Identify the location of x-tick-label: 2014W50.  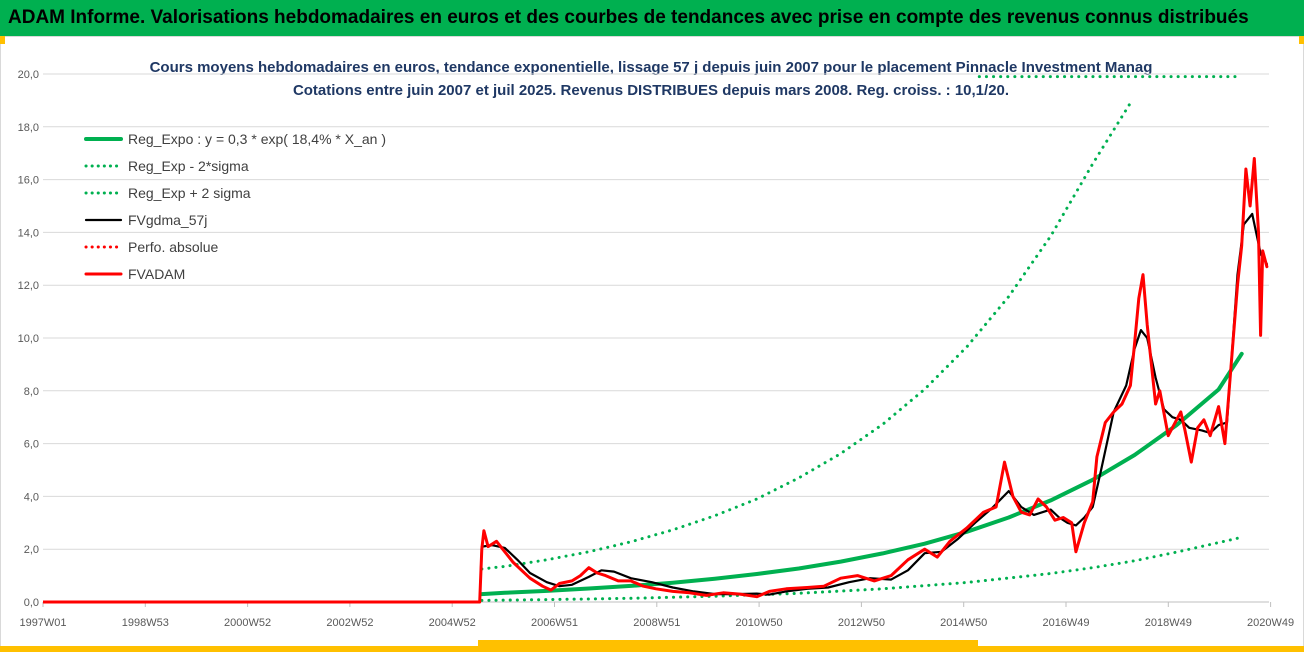
(963, 623).